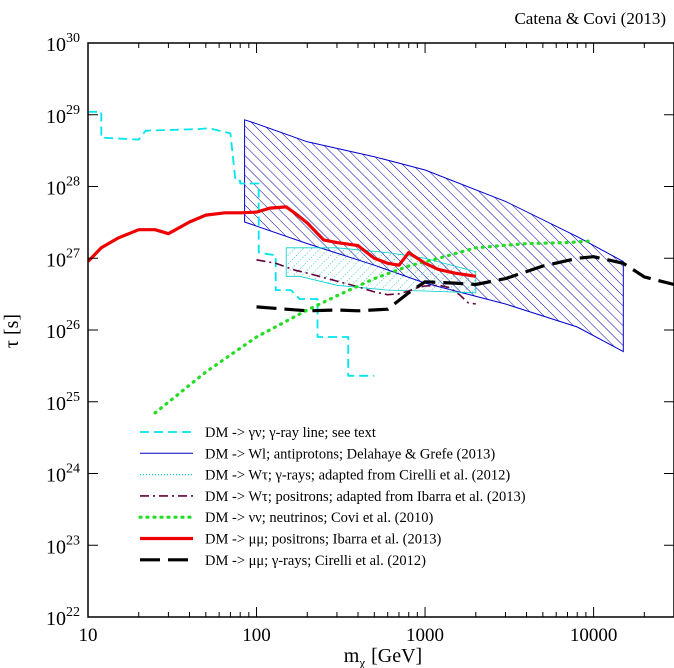 This screenshot has width=674, height=668. I want to click on y-tick-label: 1028, so click(63, 187).